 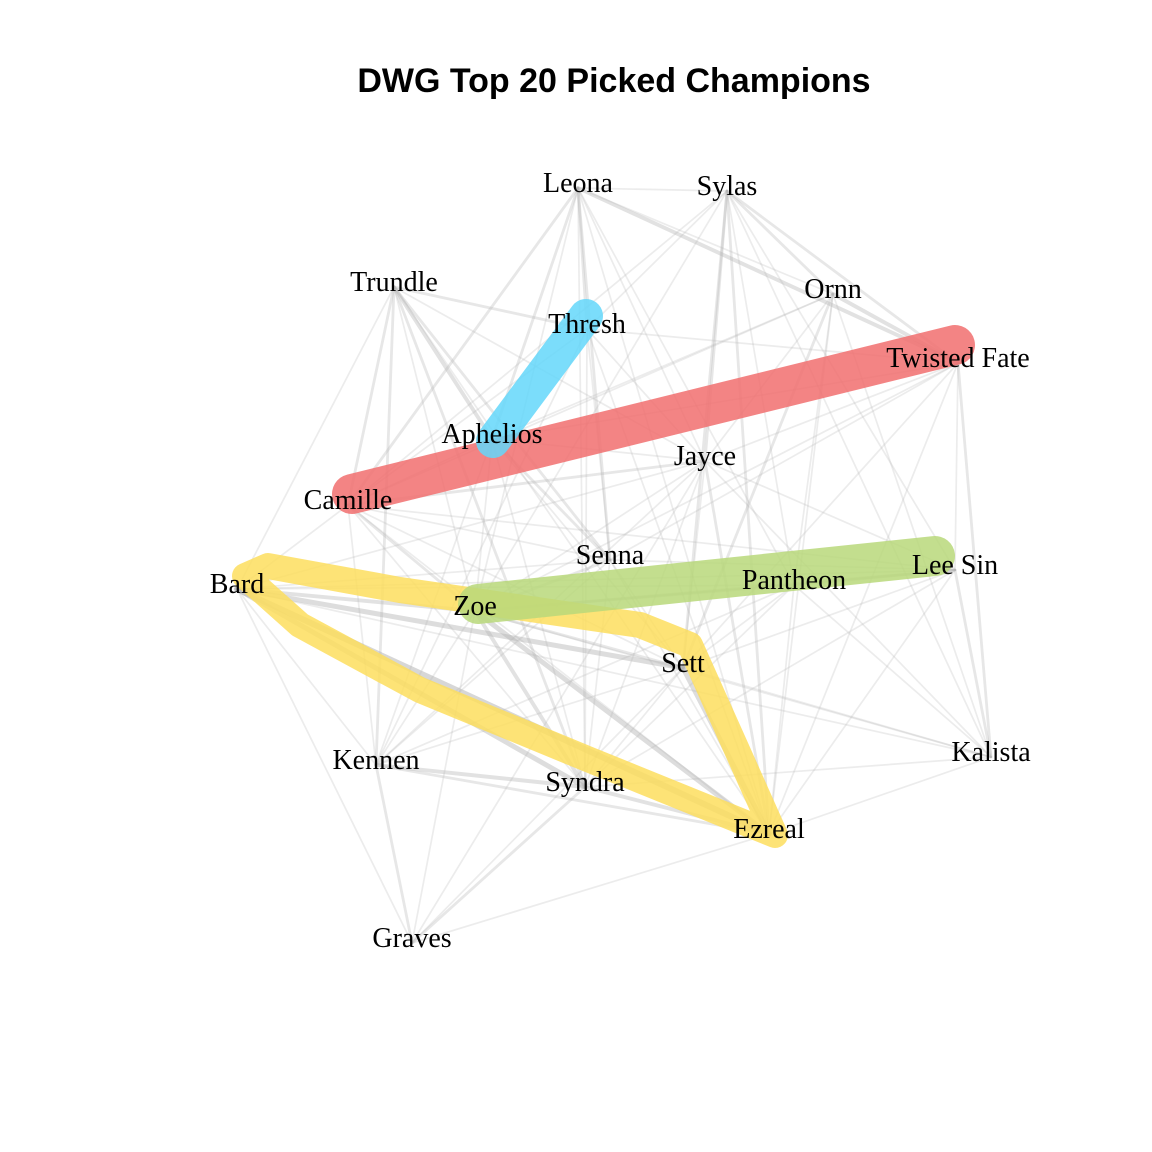 I want to click on node-label-ornn: Ornn, so click(x=833, y=289).